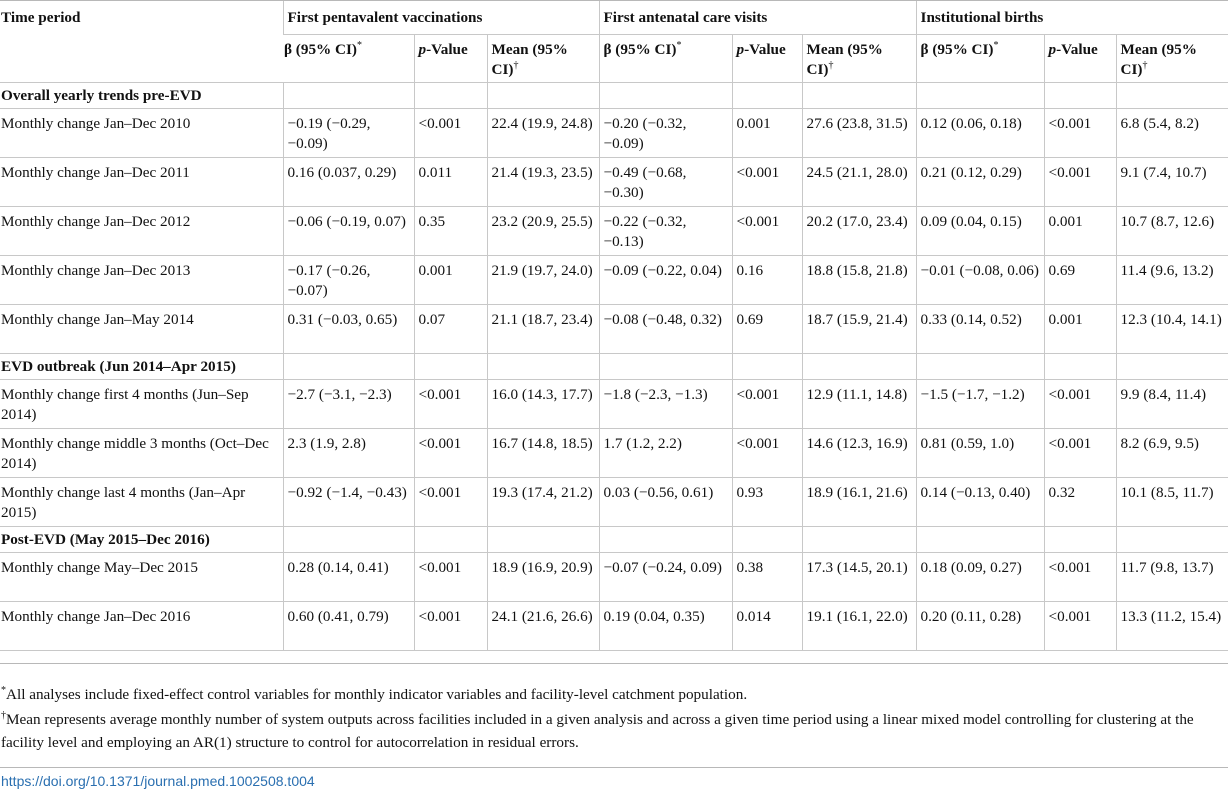 The image size is (1228, 800). I want to click on pvalue-cell: 0.32, so click(1080, 502).